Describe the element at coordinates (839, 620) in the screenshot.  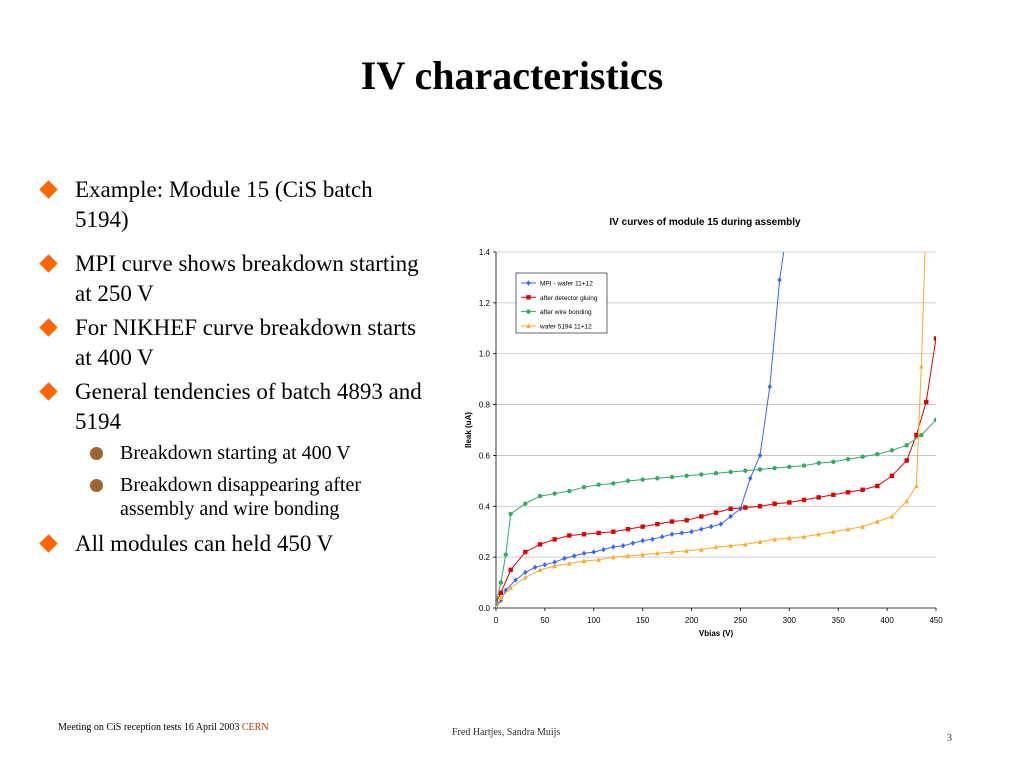
I see `x-tick-label: 350` at that location.